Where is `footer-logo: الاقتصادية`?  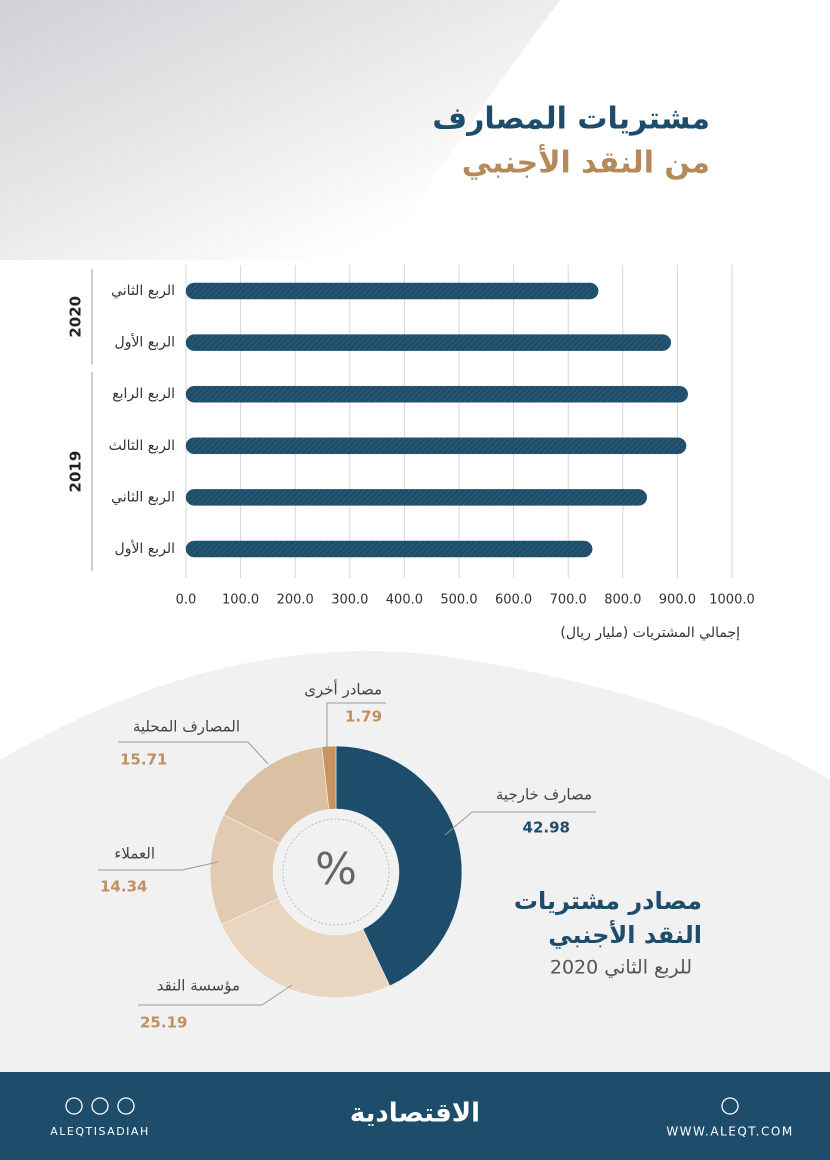 footer-logo: الاقتصادية is located at coordinates (415, 1114).